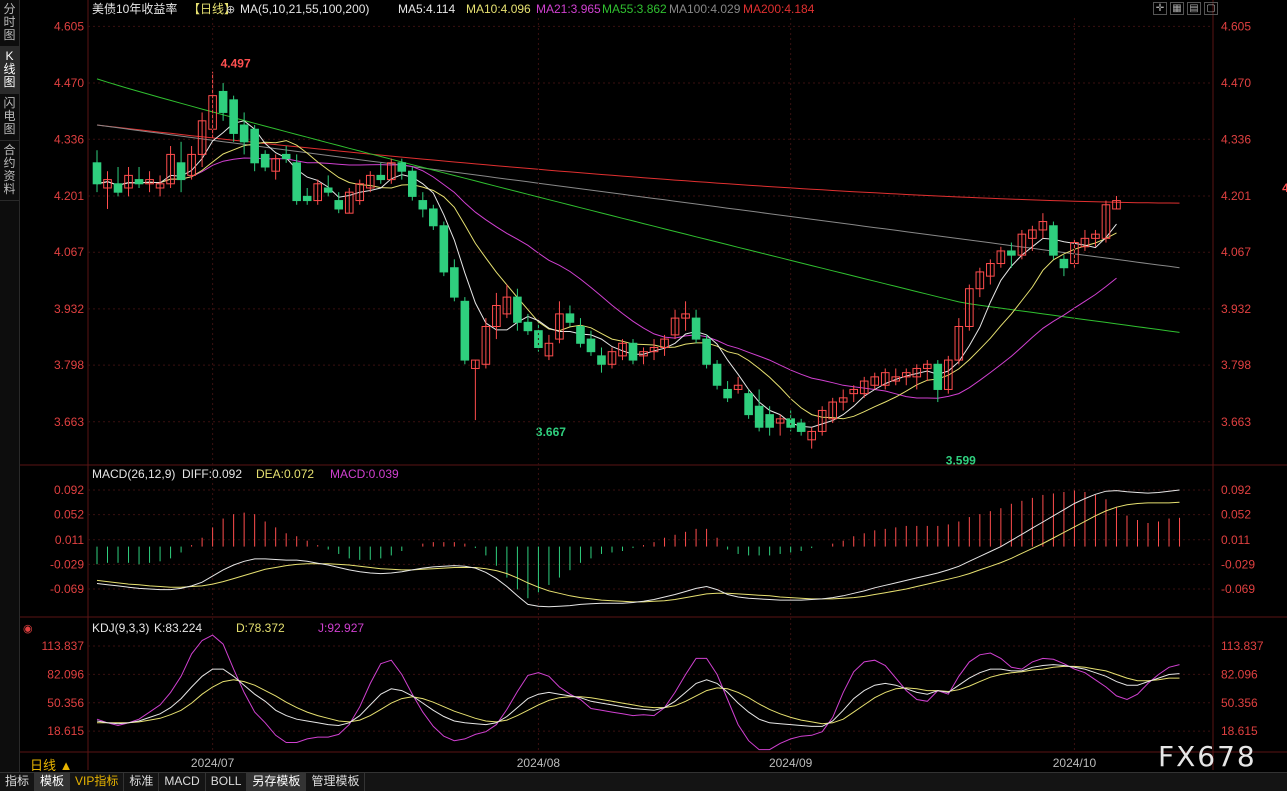 This screenshot has height=791, width=1287. Describe the element at coordinates (69, 196) in the screenshot. I see `price-ytick-left: 4.201` at that location.